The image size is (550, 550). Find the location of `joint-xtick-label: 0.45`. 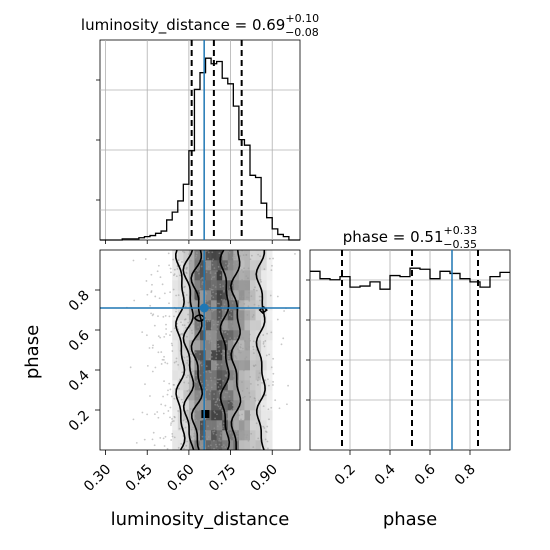

joint-xtick-label: 0.45 is located at coordinates (139, 478).